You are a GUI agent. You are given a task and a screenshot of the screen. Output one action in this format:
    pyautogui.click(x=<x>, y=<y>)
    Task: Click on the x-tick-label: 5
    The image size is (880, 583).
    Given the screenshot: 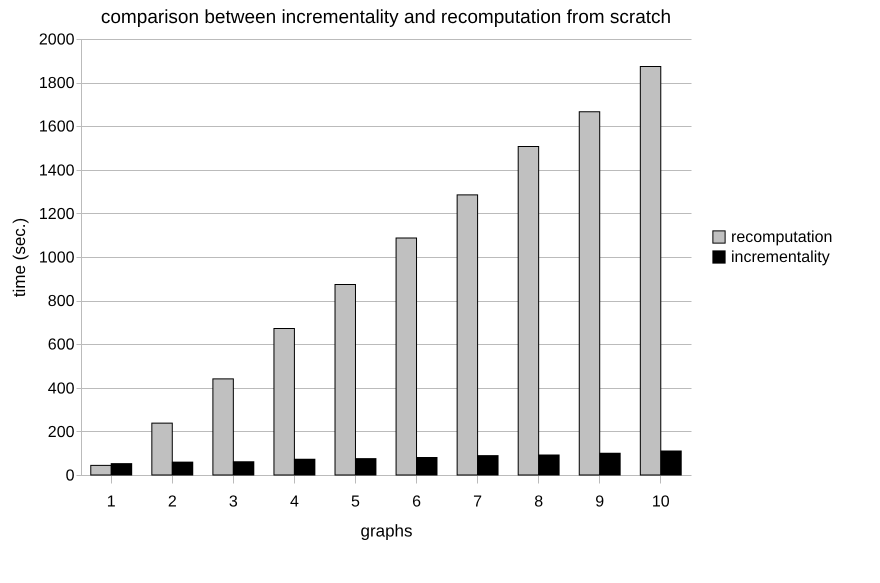 What is the action you would take?
    pyautogui.click(x=355, y=502)
    